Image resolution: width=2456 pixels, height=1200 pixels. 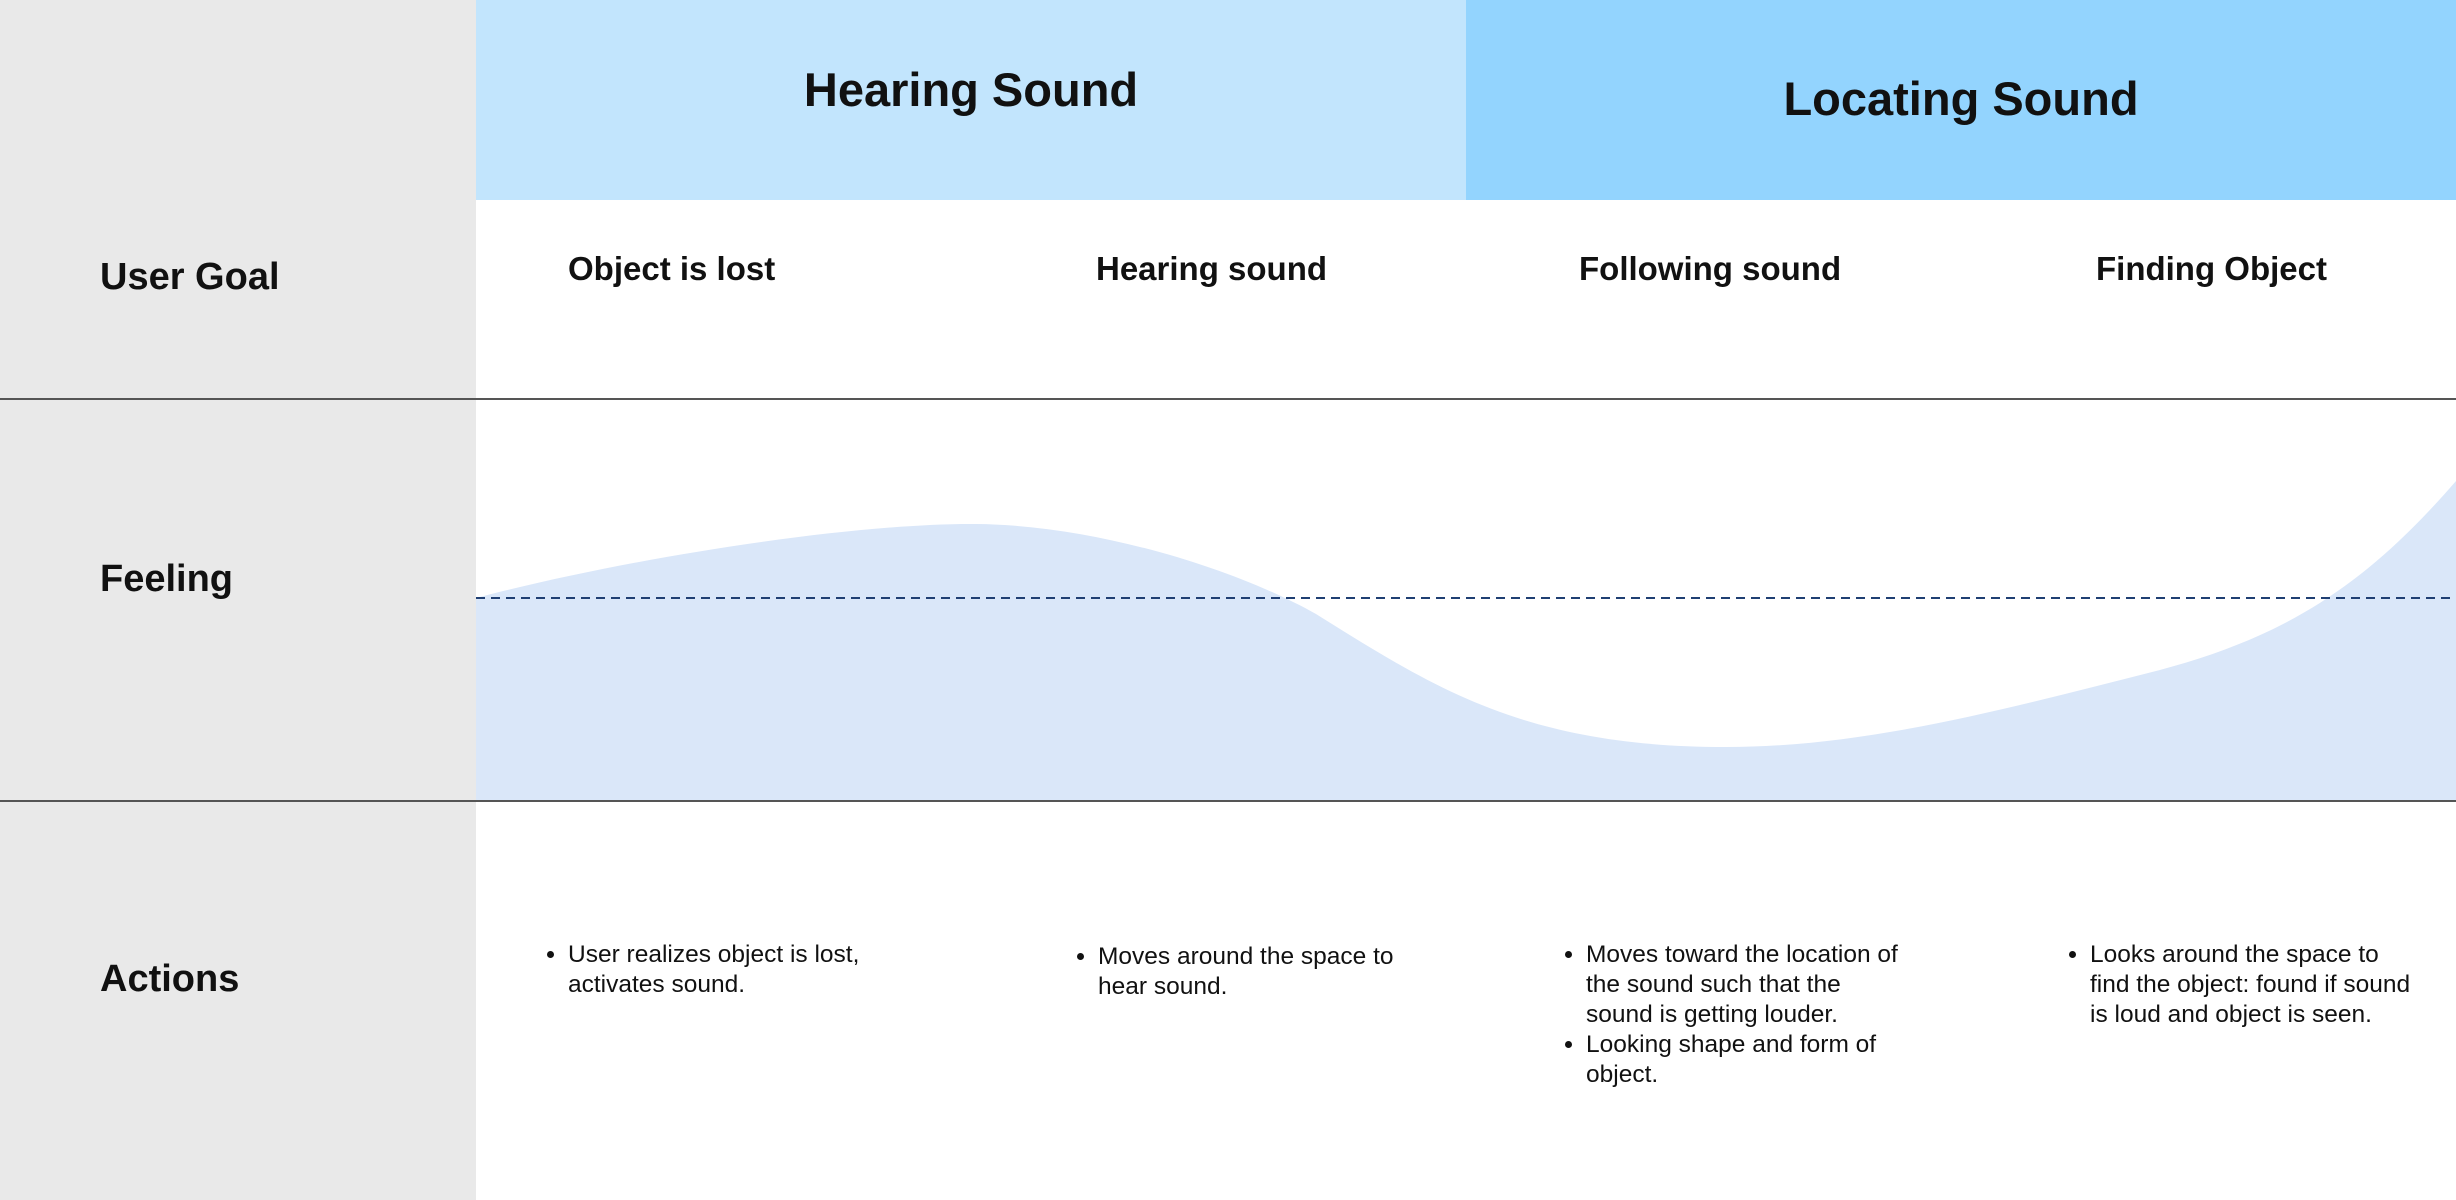 I want to click on phase-header-hearing-sound: Hearing Sound, so click(x=971, y=100).